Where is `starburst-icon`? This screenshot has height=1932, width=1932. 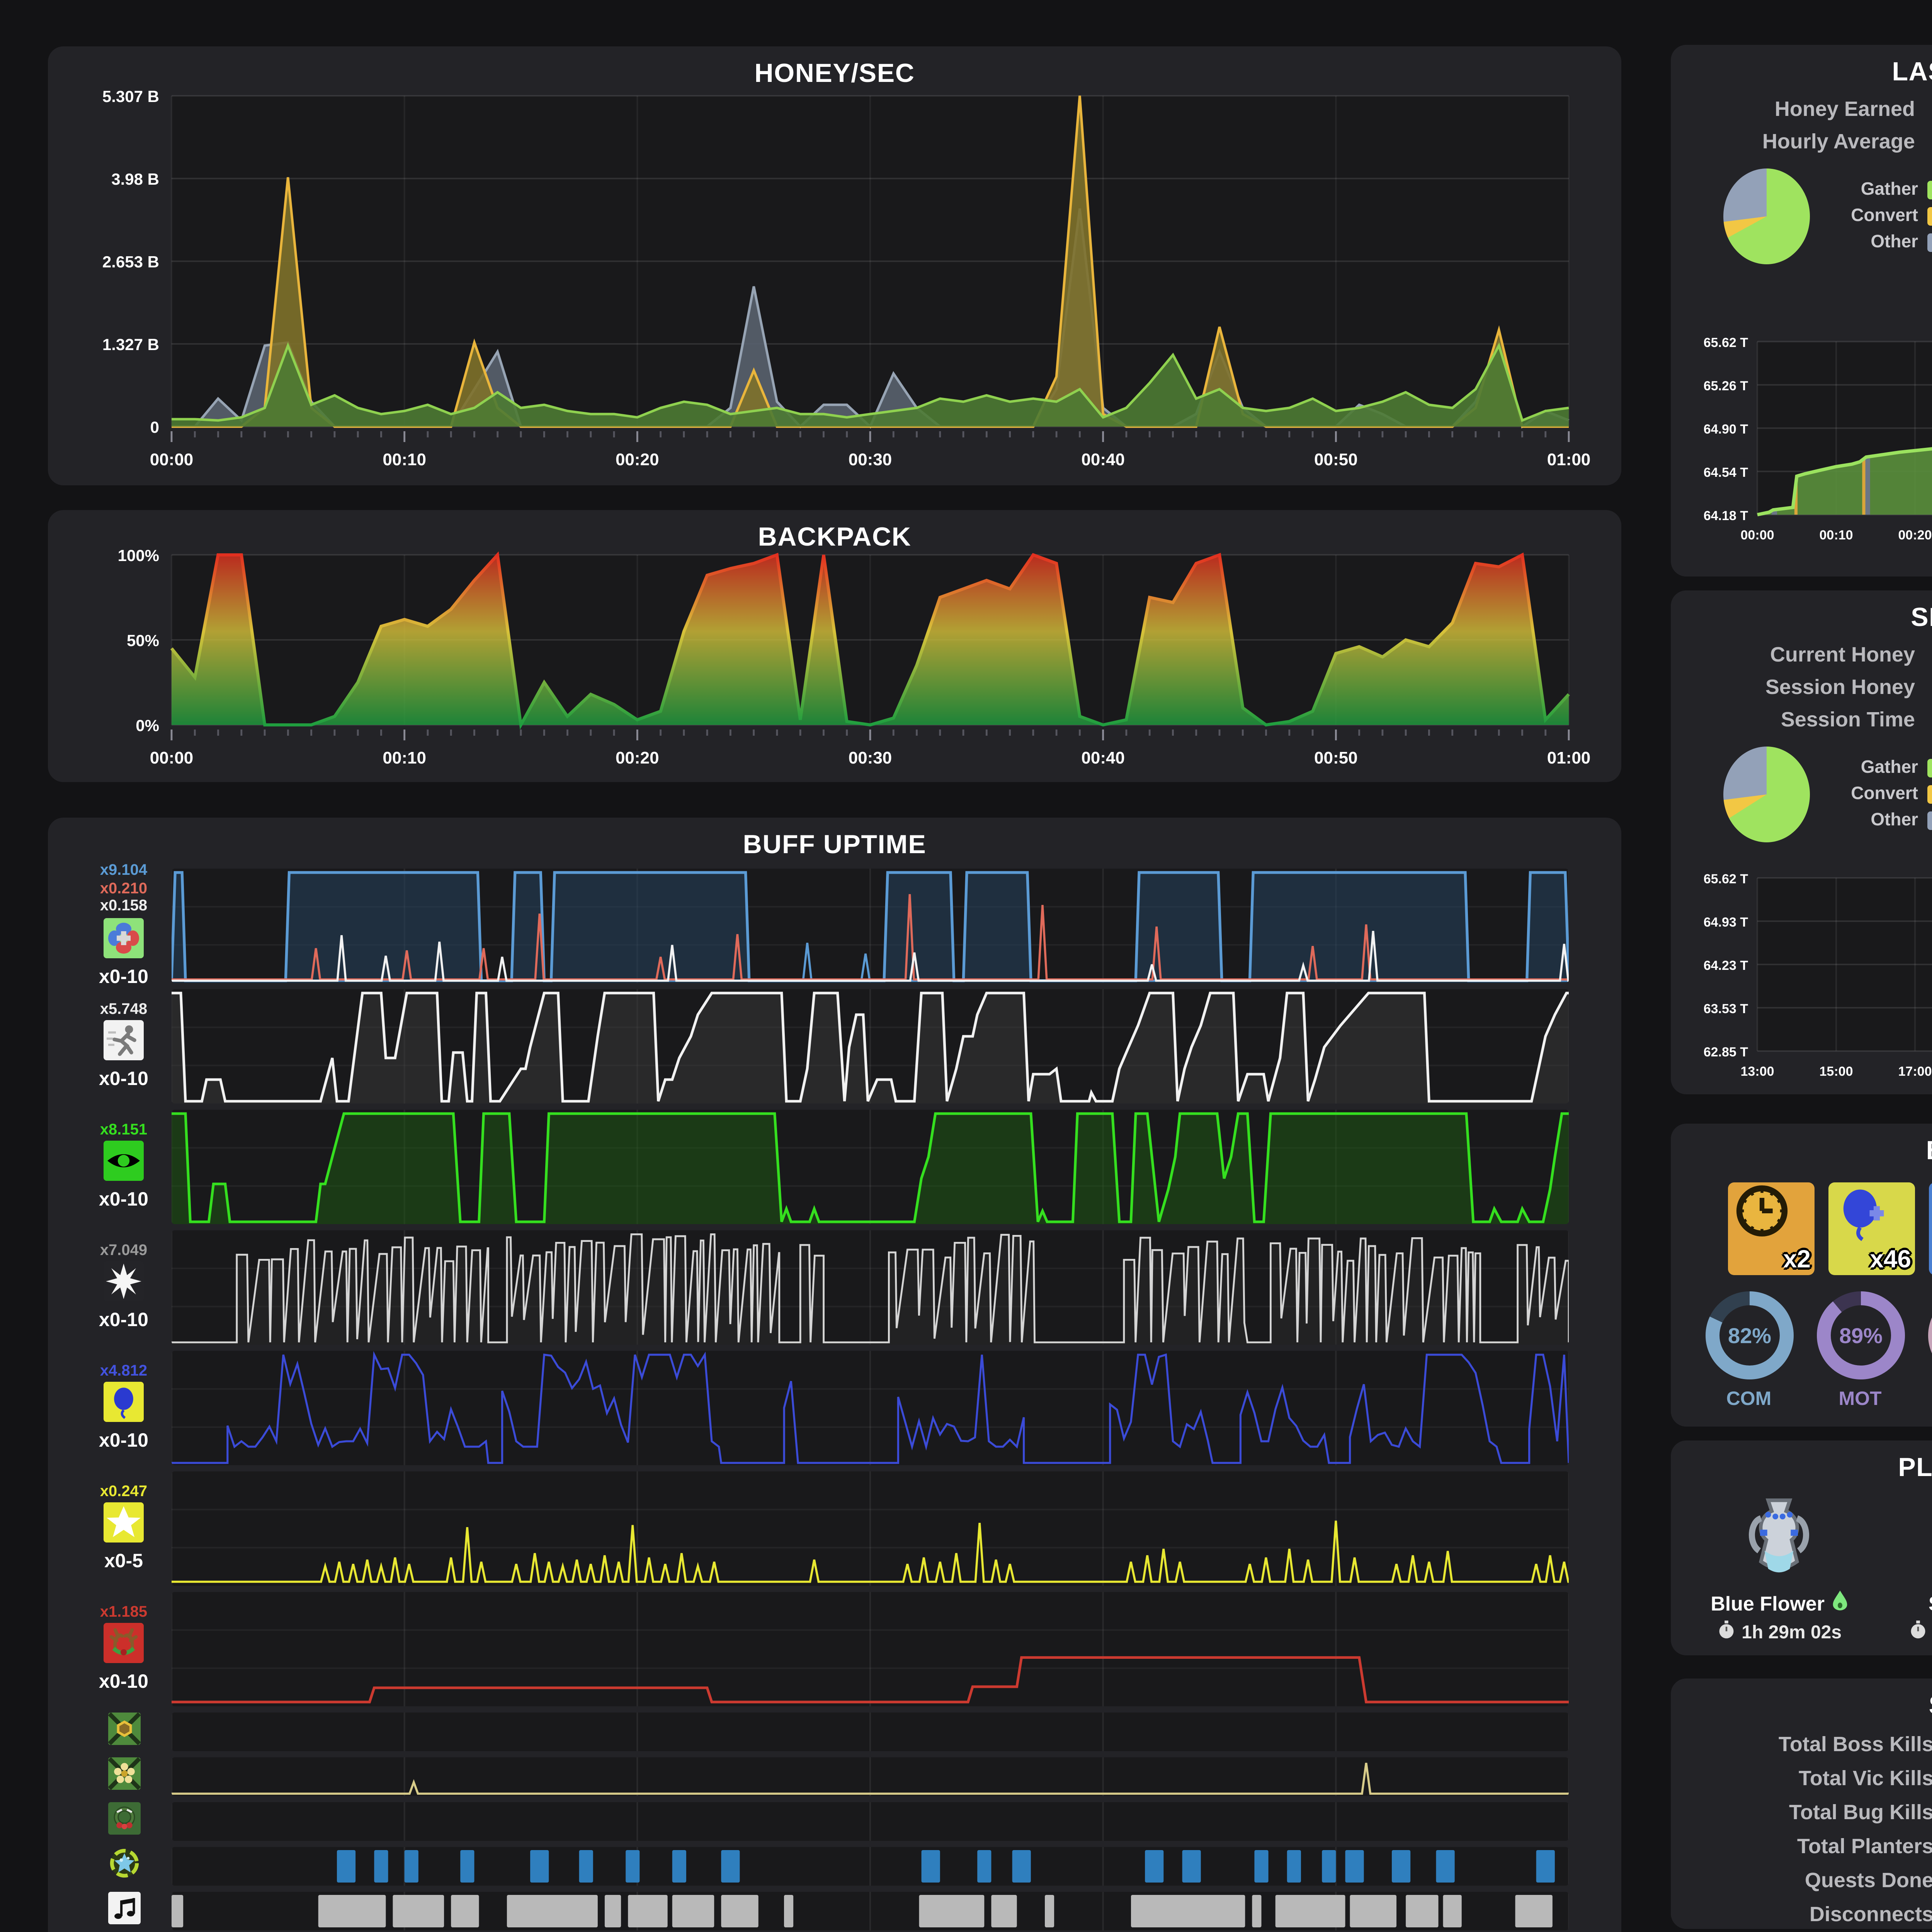
starburst-icon is located at coordinates (124, 1282).